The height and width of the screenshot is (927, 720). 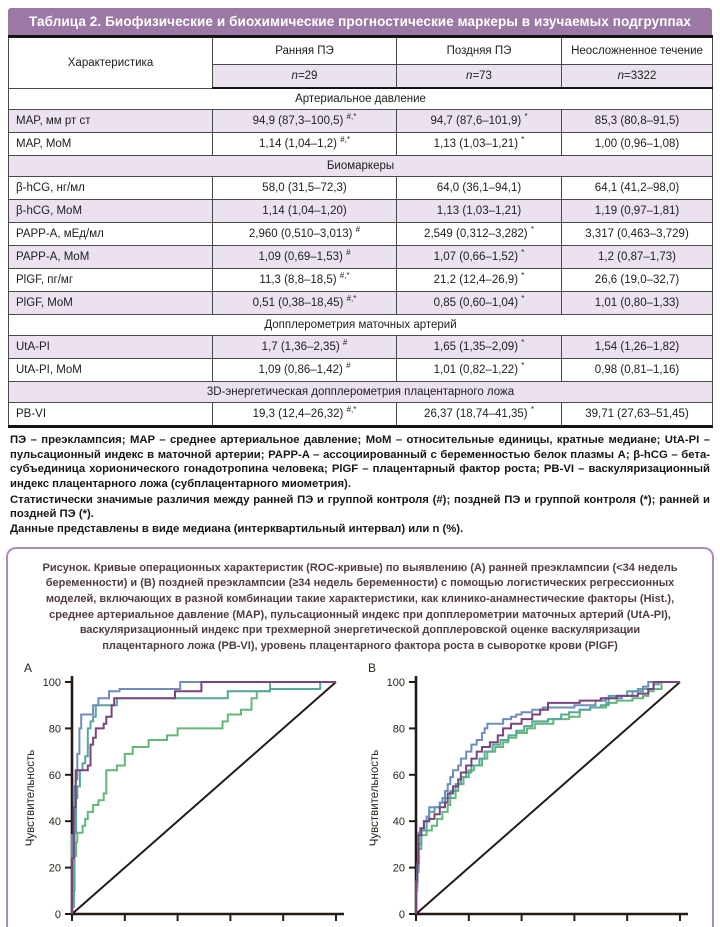 I want to click on panel-label: А, so click(x=28, y=668).